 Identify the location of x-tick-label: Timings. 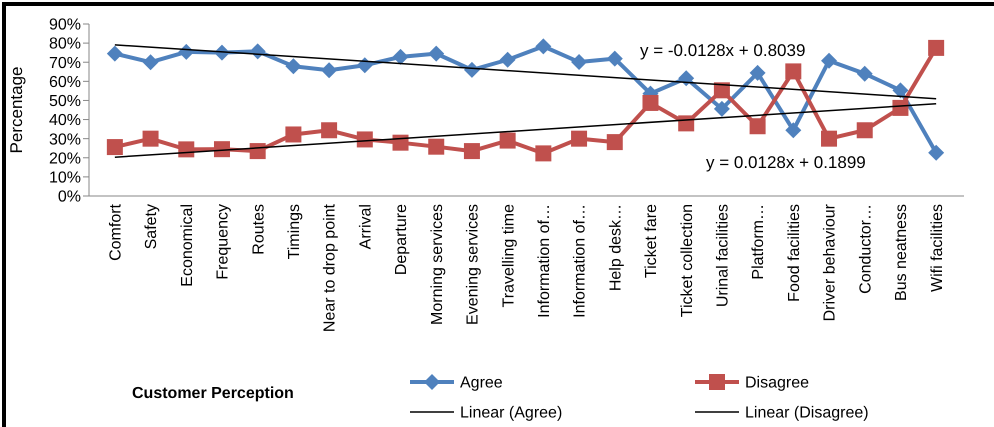
(294, 232).